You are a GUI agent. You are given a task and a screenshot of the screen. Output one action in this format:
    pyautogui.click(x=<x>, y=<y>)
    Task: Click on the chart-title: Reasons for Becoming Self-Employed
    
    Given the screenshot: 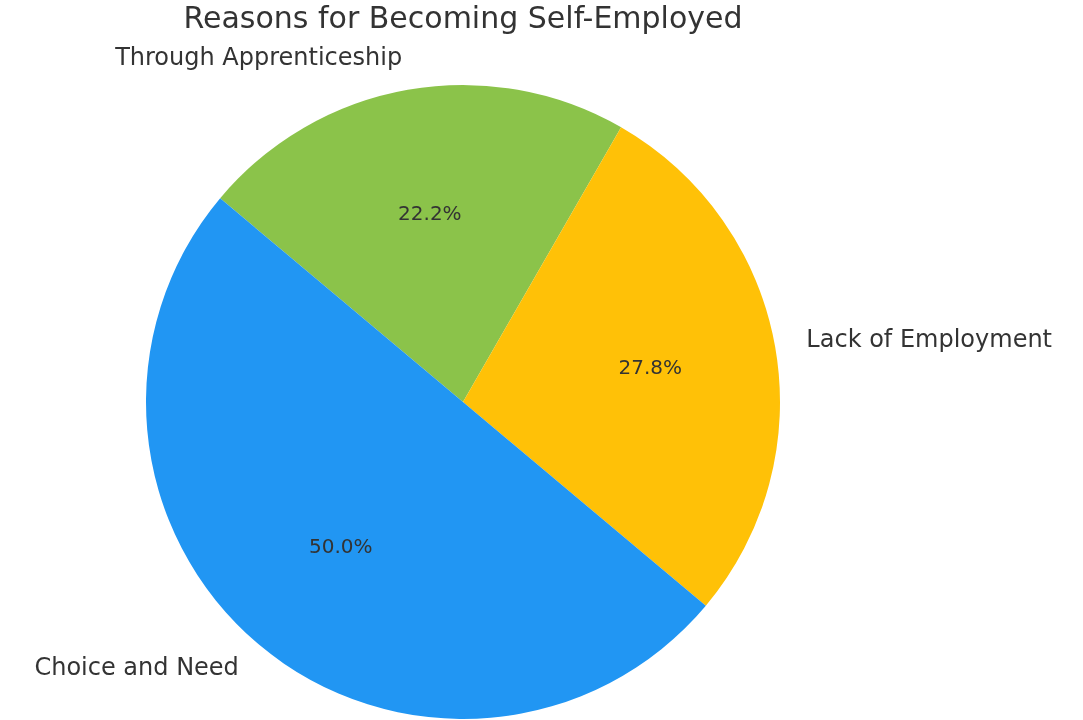 What is the action you would take?
    pyautogui.click(x=463, y=17)
    